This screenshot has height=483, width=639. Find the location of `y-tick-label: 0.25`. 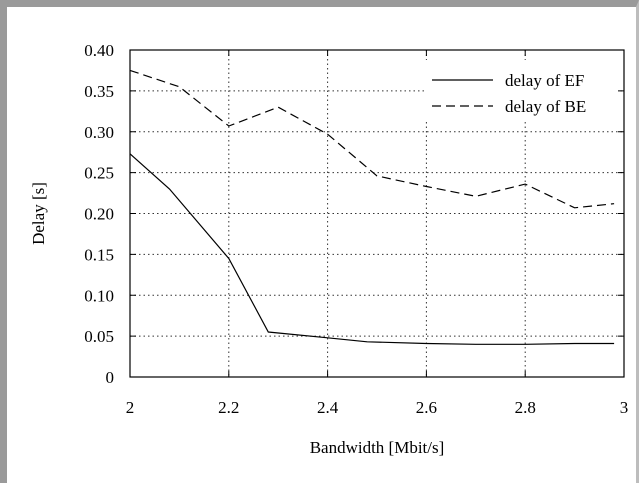

y-tick-label: 0.25 is located at coordinates (99, 173).